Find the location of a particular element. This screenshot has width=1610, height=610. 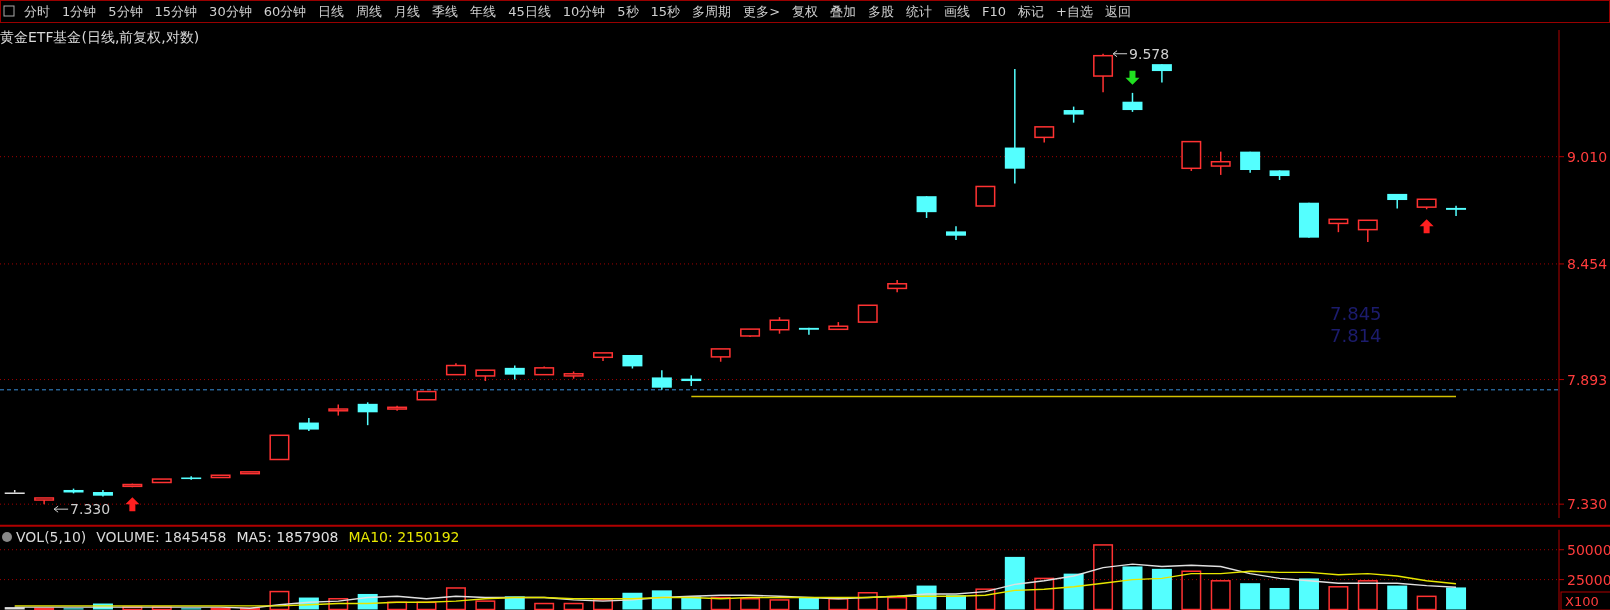

text: 分时 is located at coordinates (37, 11).